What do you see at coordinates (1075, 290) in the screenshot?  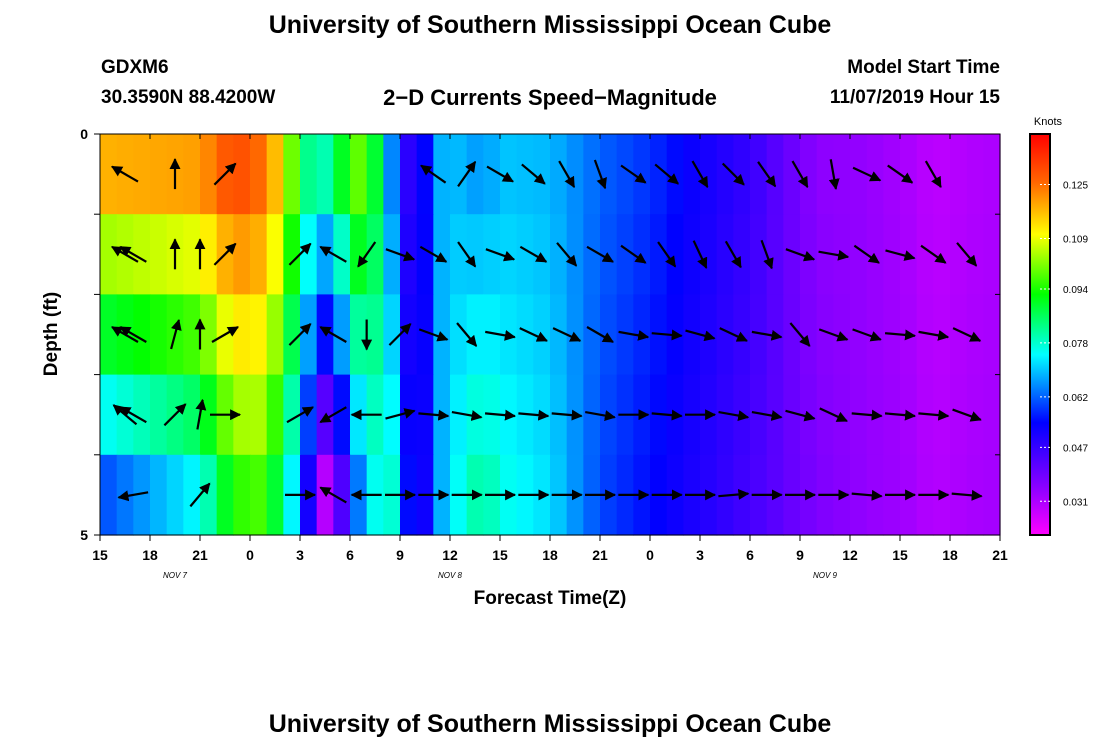 I see `colorbar-tick-label: 0.094` at bounding box center [1075, 290].